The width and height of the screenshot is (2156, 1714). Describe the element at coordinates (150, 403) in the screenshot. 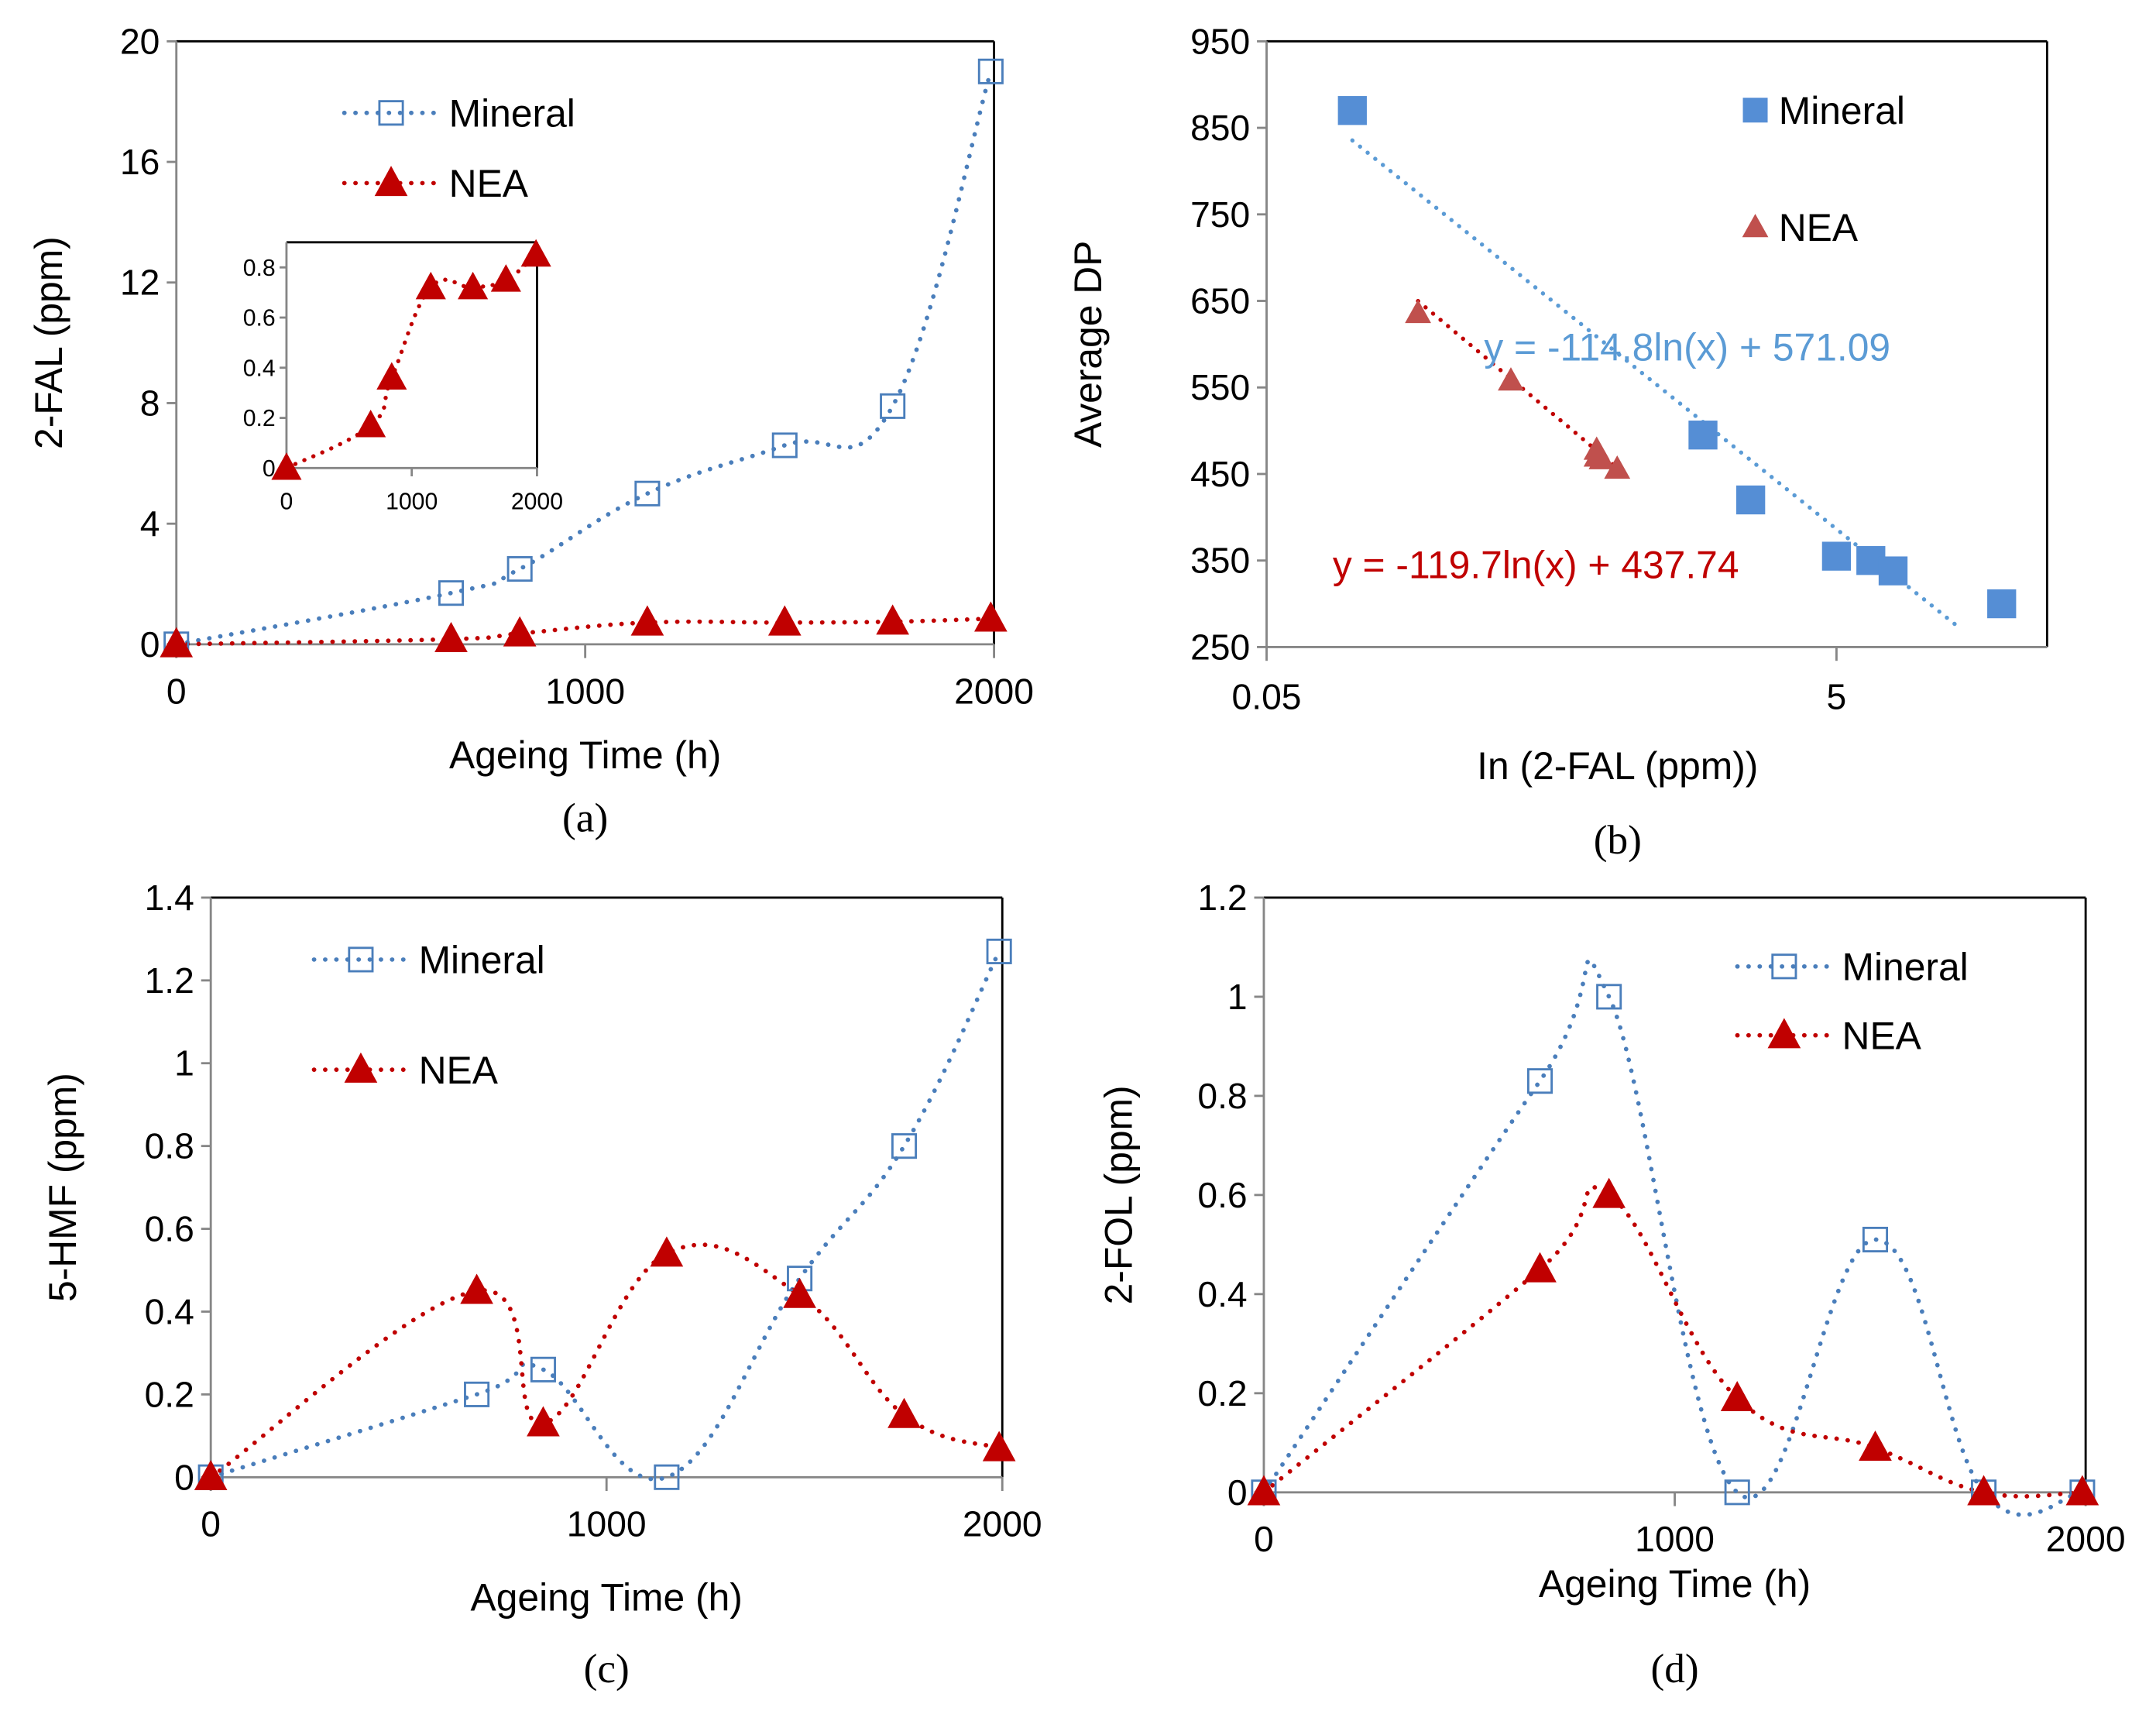

I see `y-tick-label: 8` at that location.